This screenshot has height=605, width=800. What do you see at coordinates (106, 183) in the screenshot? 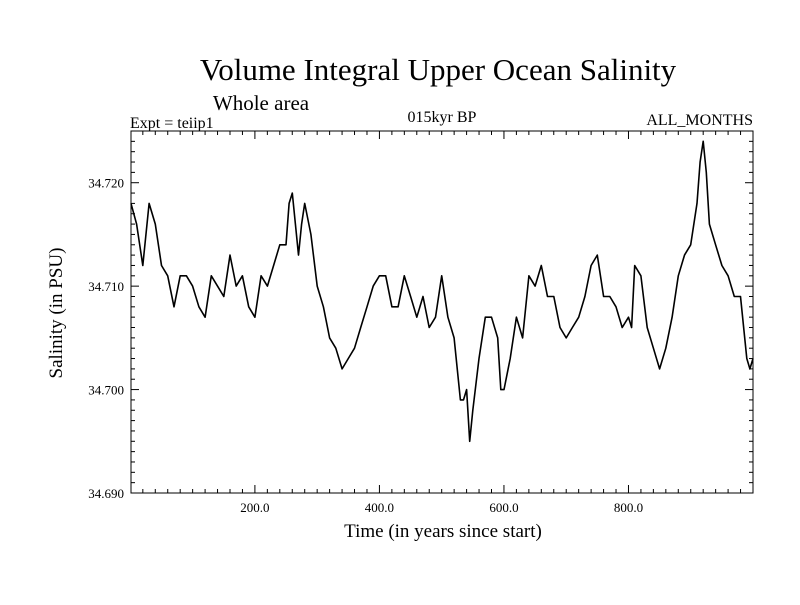
I see `y-tick-label: 34.720` at bounding box center [106, 183].